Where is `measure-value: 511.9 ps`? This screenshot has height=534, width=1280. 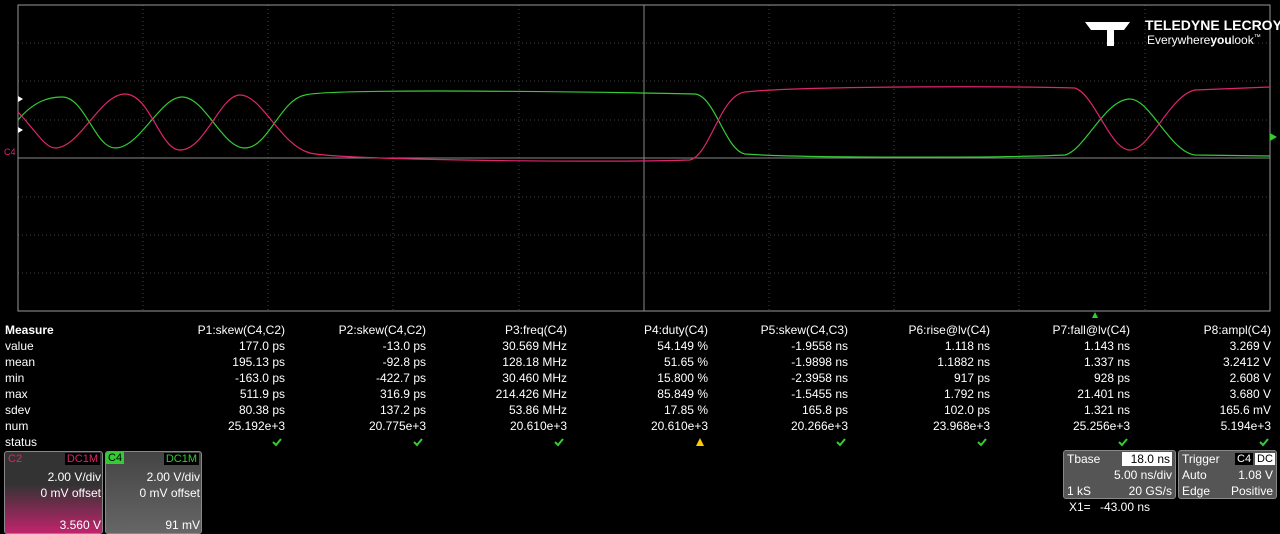 measure-value: 511.9 ps is located at coordinates (262, 394).